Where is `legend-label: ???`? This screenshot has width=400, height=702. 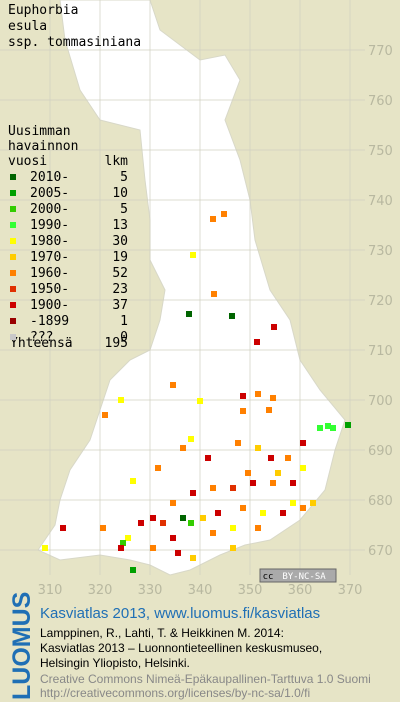 legend-label: ??? is located at coordinates (41, 337).